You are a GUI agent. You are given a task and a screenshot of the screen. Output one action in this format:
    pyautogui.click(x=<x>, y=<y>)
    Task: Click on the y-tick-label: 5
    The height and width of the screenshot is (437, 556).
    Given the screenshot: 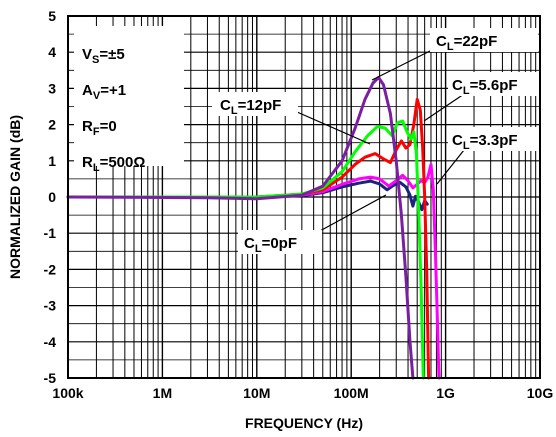 What is the action you would take?
    pyautogui.click(x=52, y=16)
    